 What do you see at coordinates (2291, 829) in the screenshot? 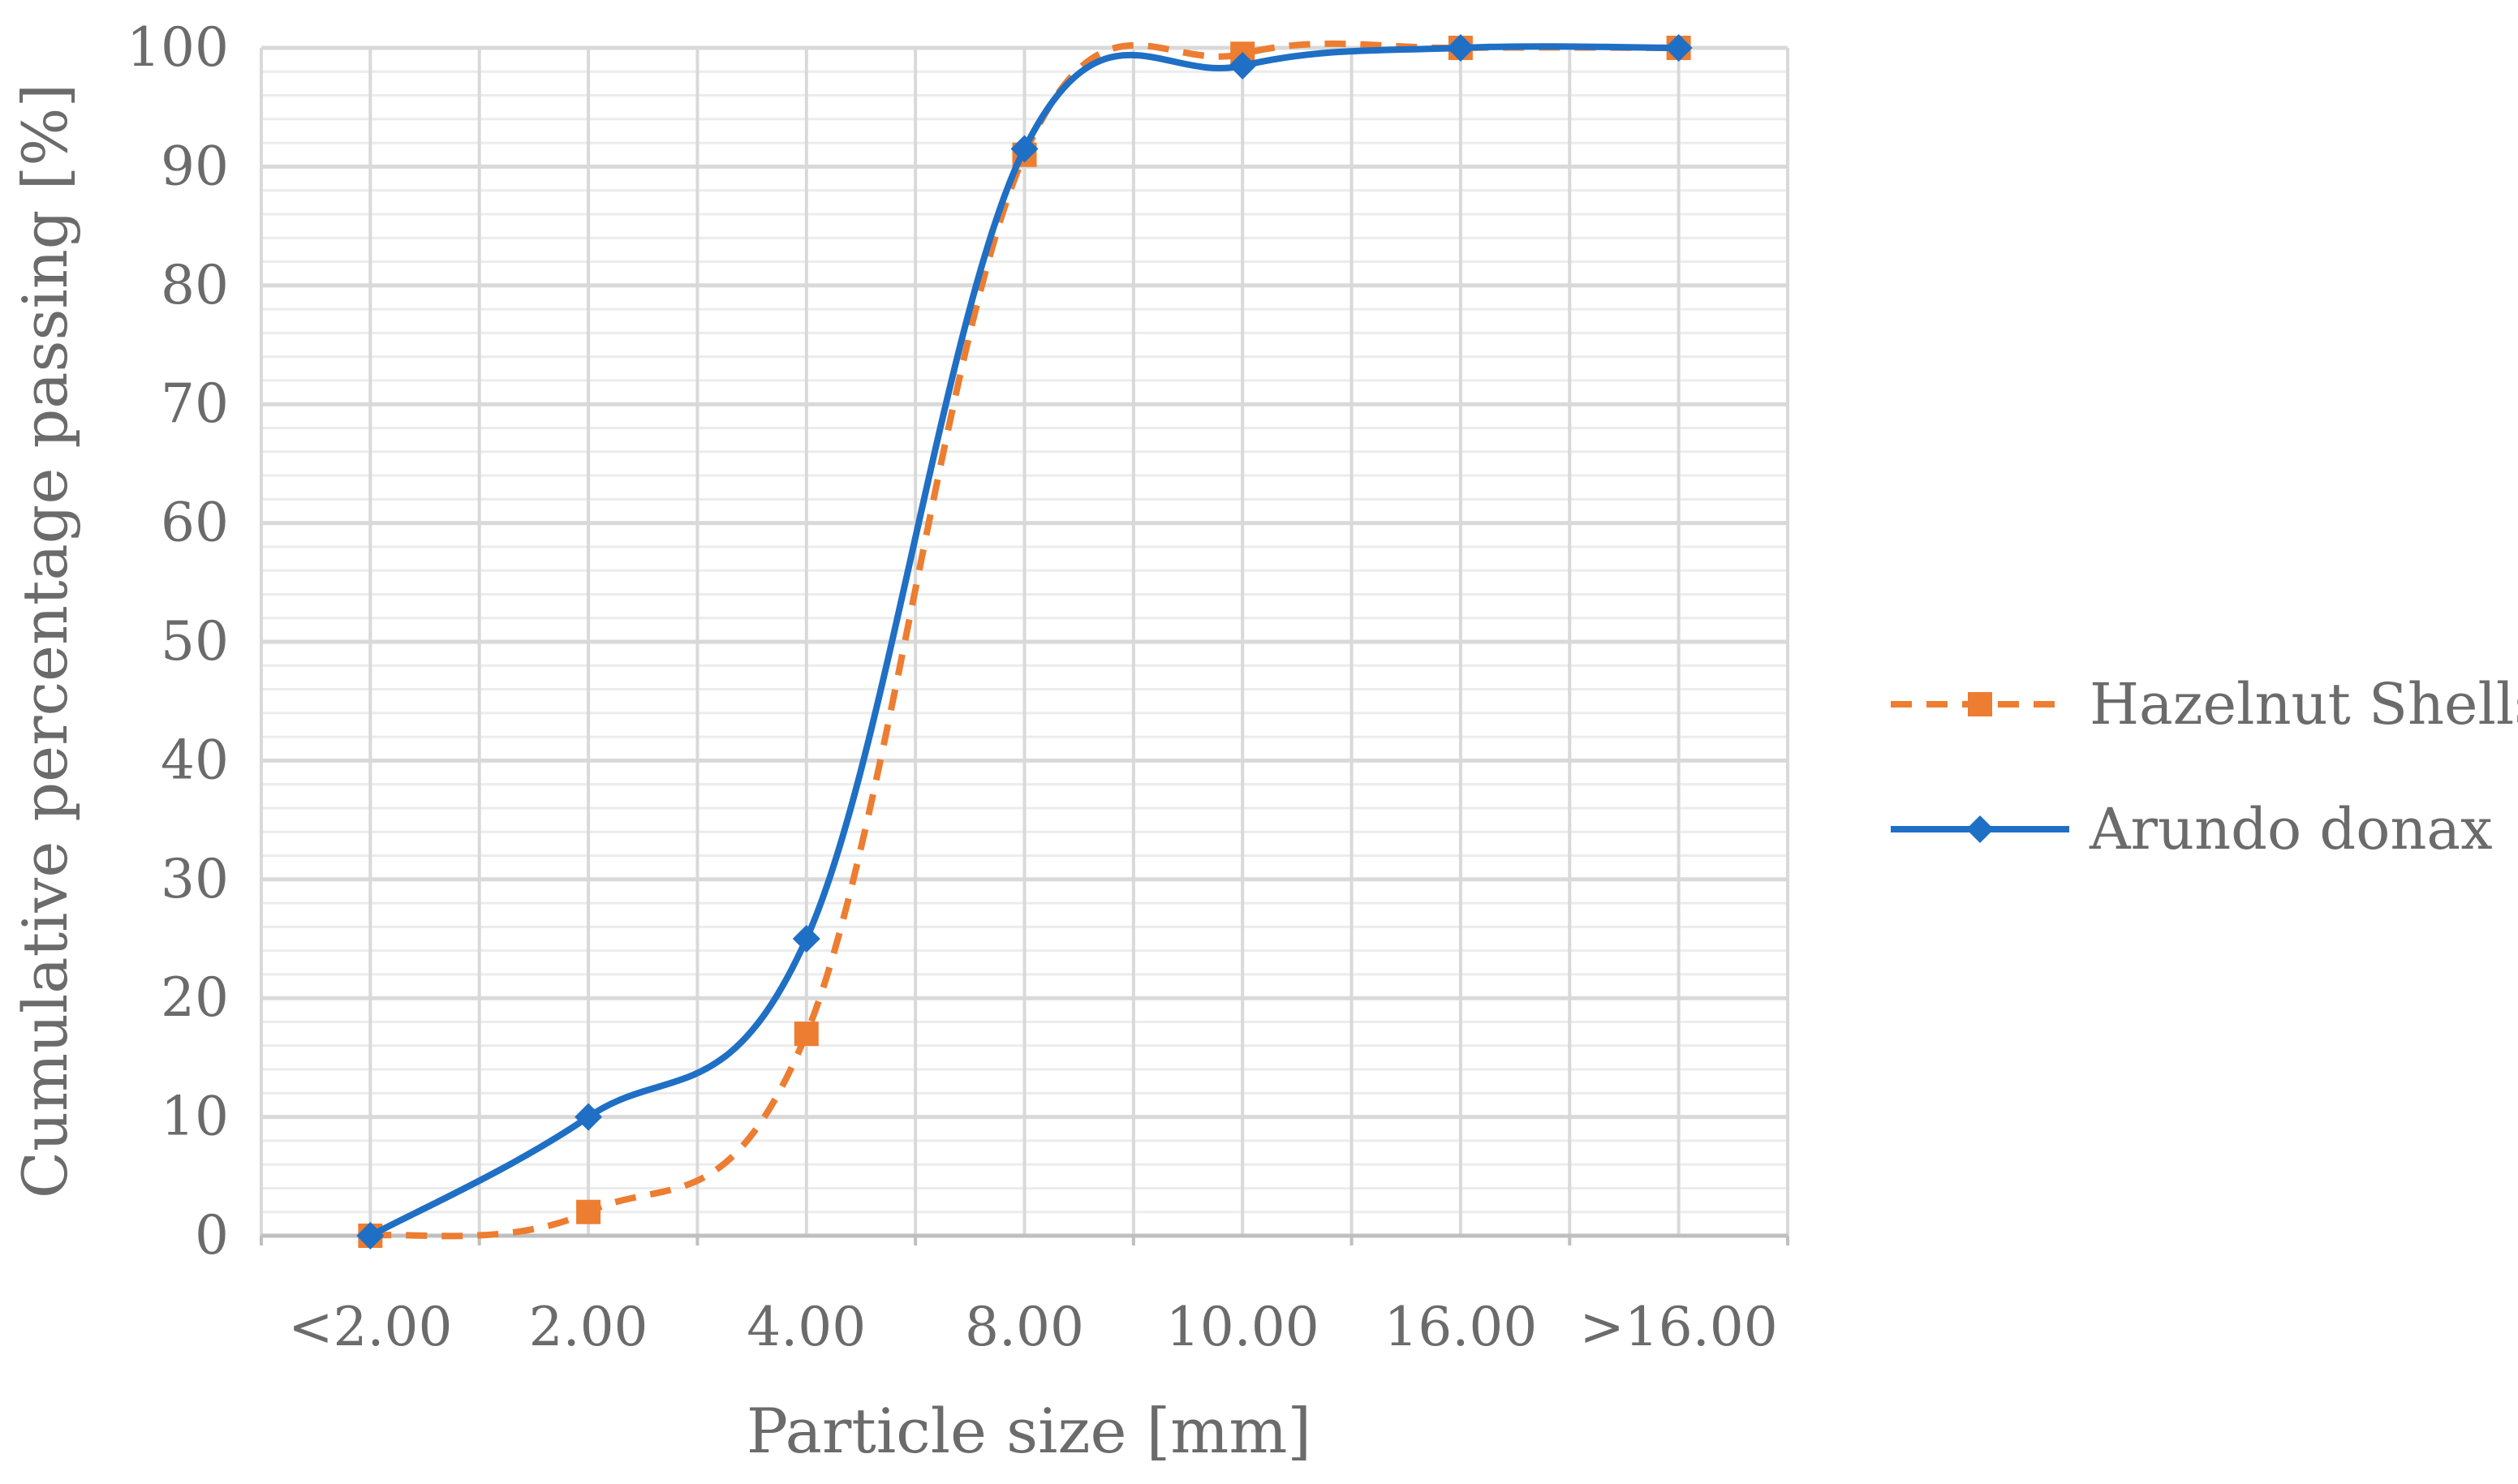
I see `legend-label: Arundo donax` at bounding box center [2291, 829].